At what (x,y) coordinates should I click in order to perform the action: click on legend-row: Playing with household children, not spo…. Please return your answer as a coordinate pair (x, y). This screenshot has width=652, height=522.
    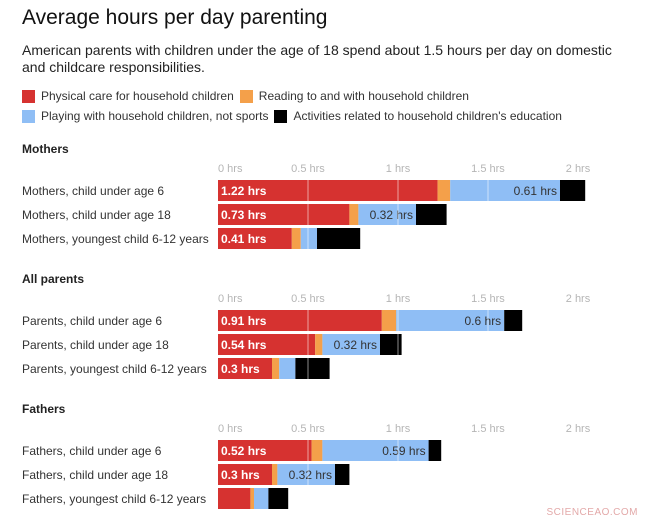
    Looking at the image, I should click on (332, 116).